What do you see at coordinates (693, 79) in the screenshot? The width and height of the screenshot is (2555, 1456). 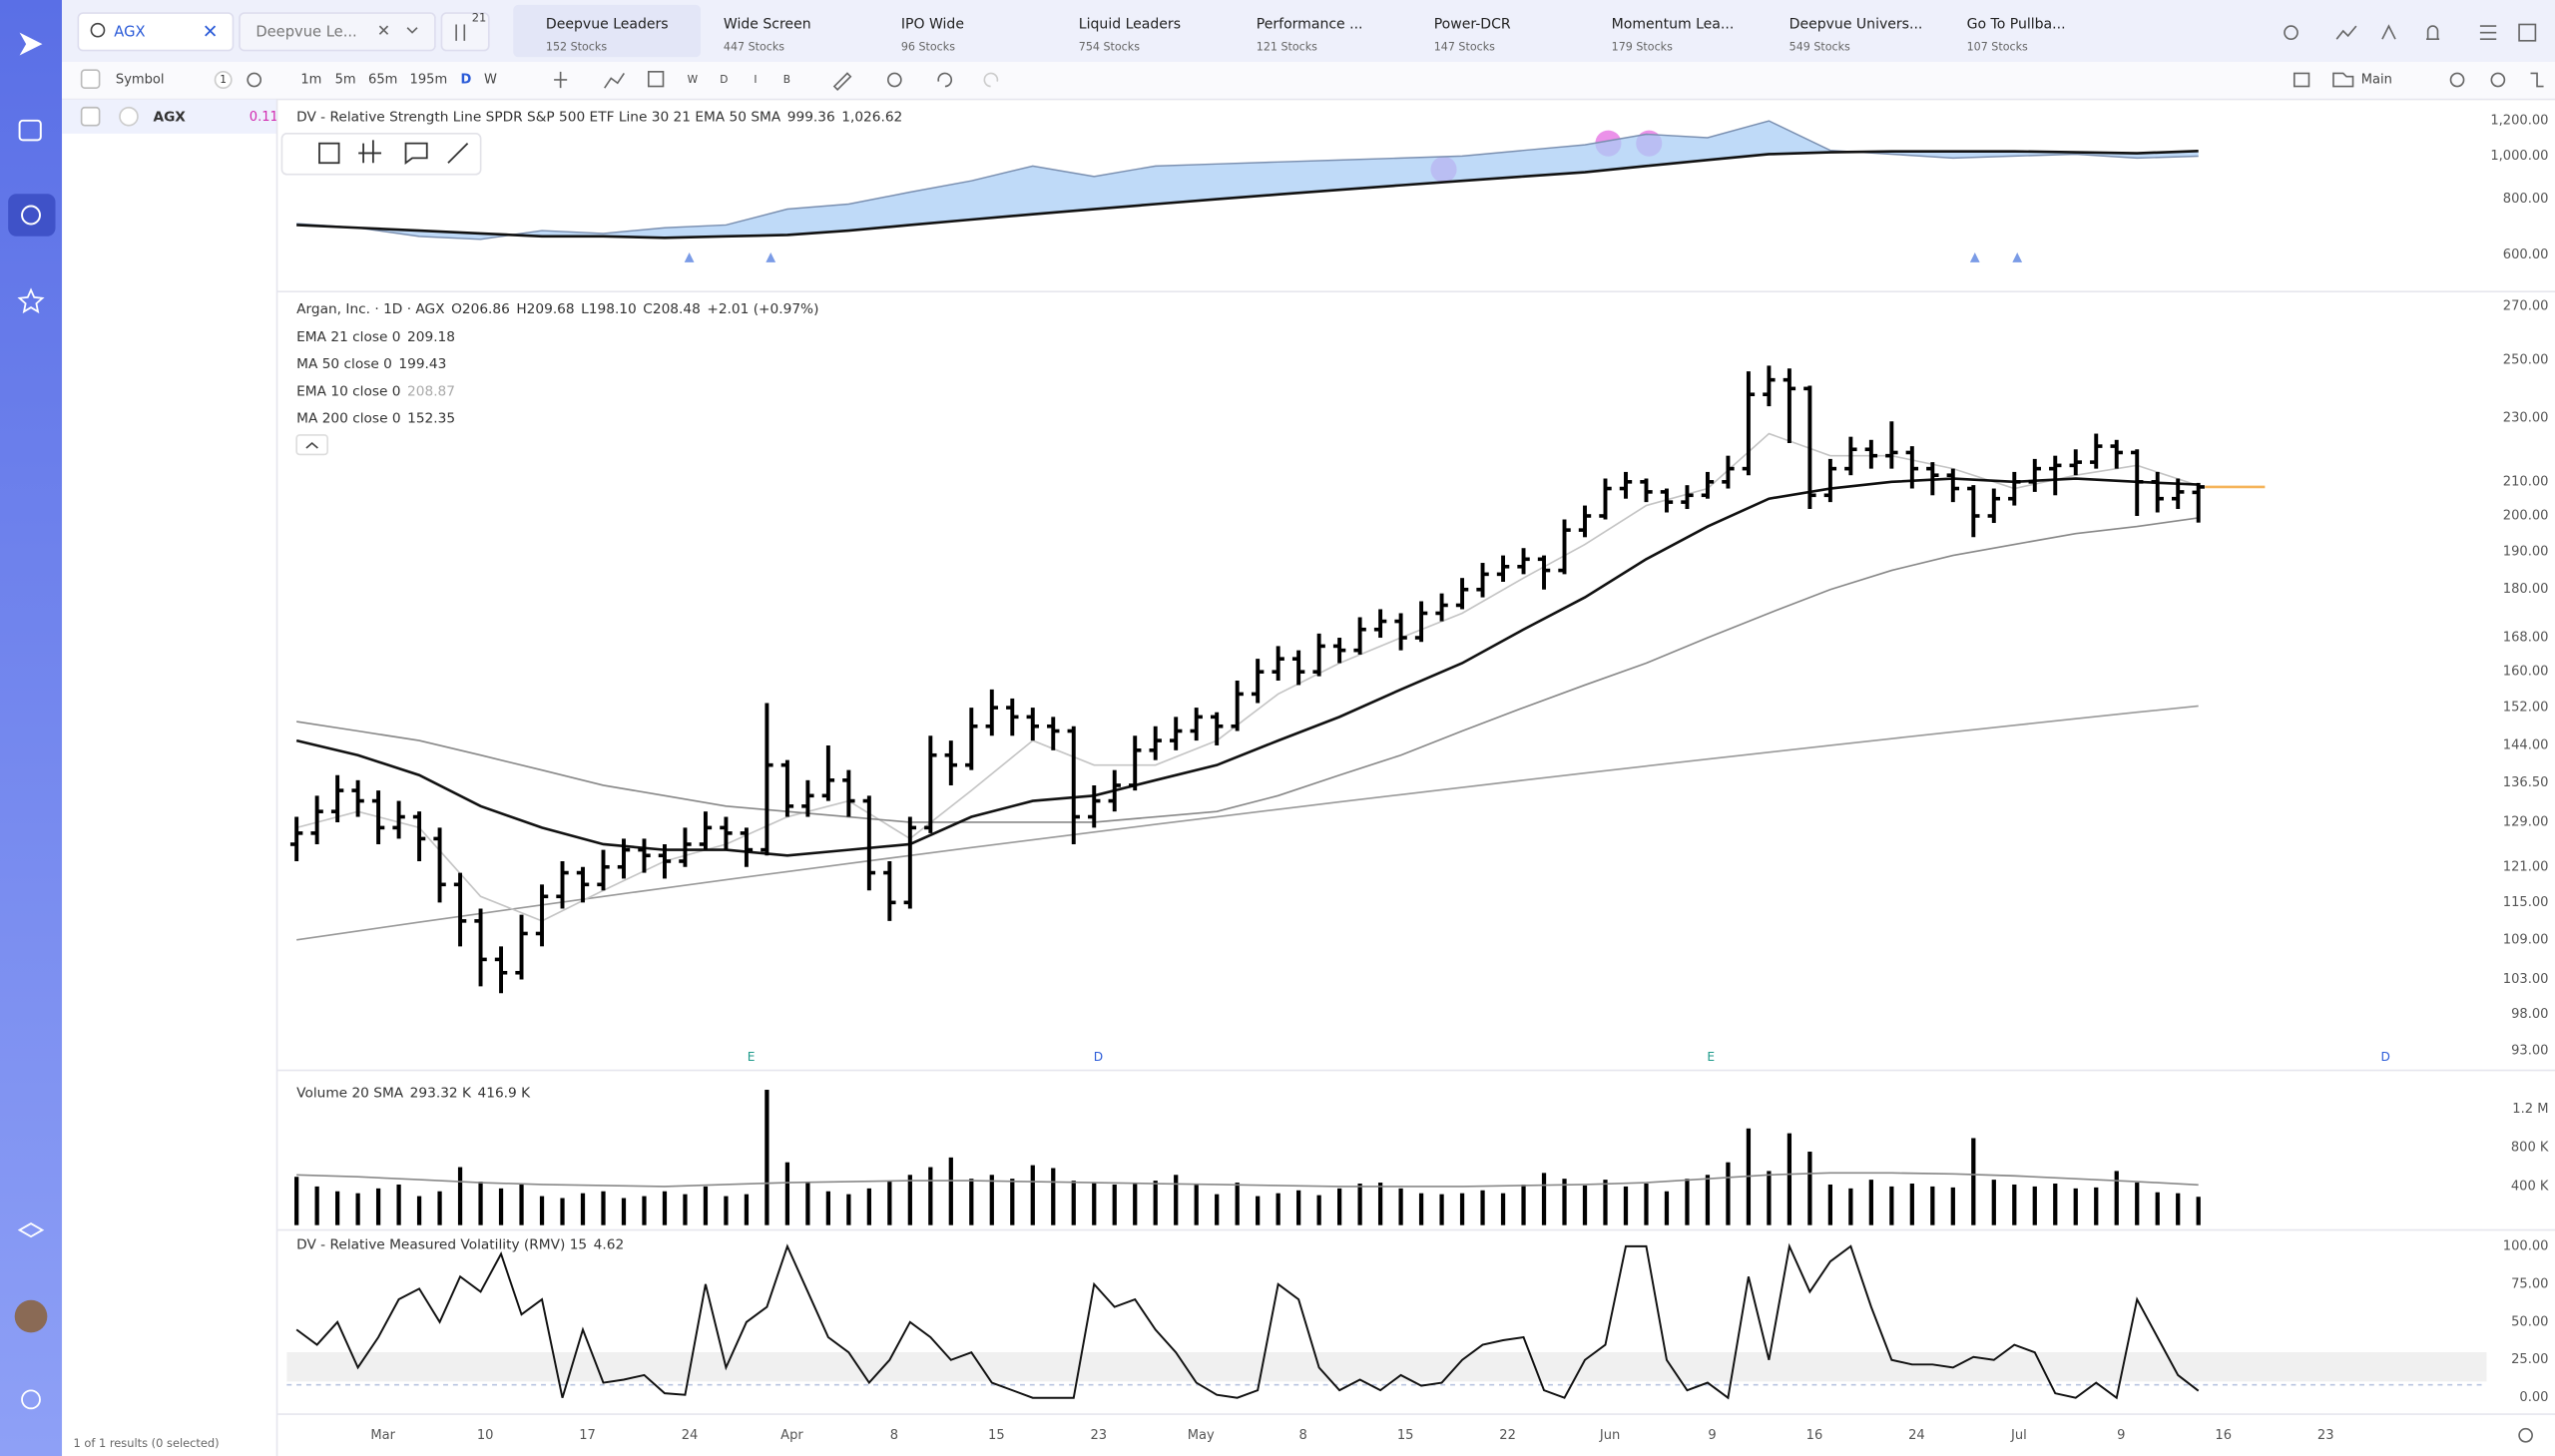 I see `option: W` at bounding box center [693, 79].